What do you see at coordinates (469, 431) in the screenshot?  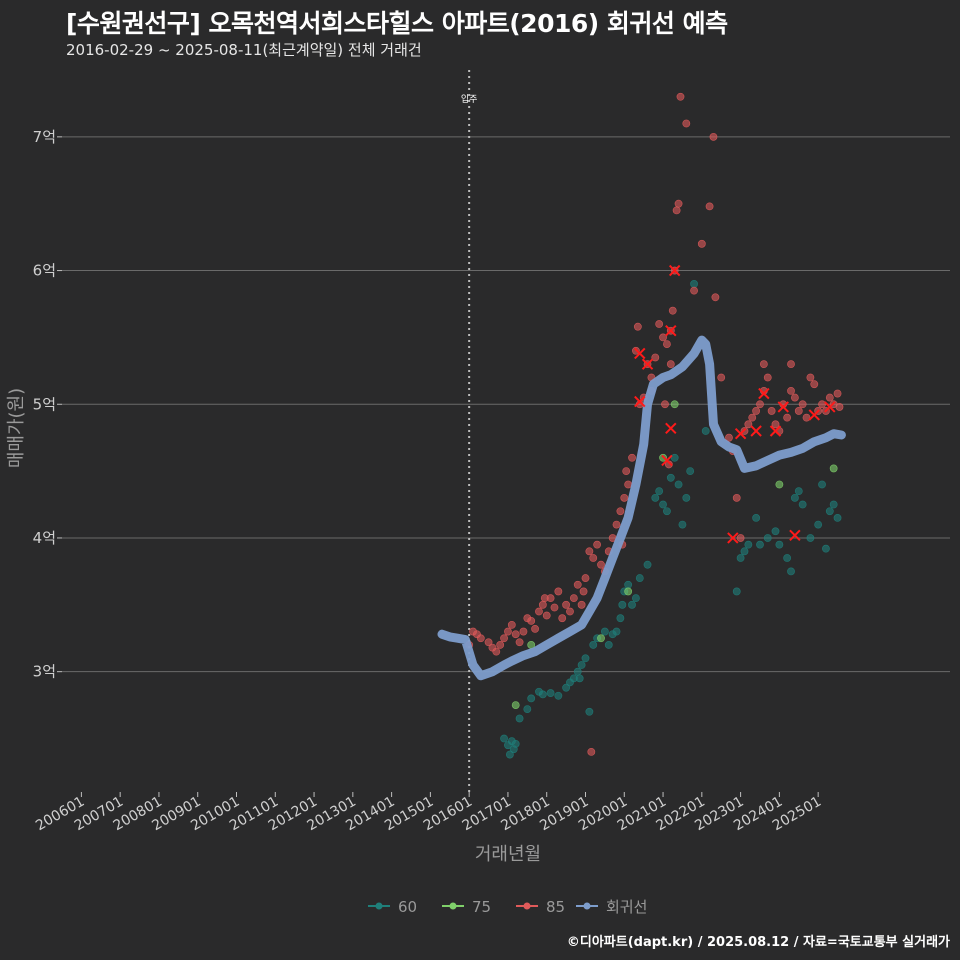 I see `annotation-layer: 입주` at bounding box center [469, 431].